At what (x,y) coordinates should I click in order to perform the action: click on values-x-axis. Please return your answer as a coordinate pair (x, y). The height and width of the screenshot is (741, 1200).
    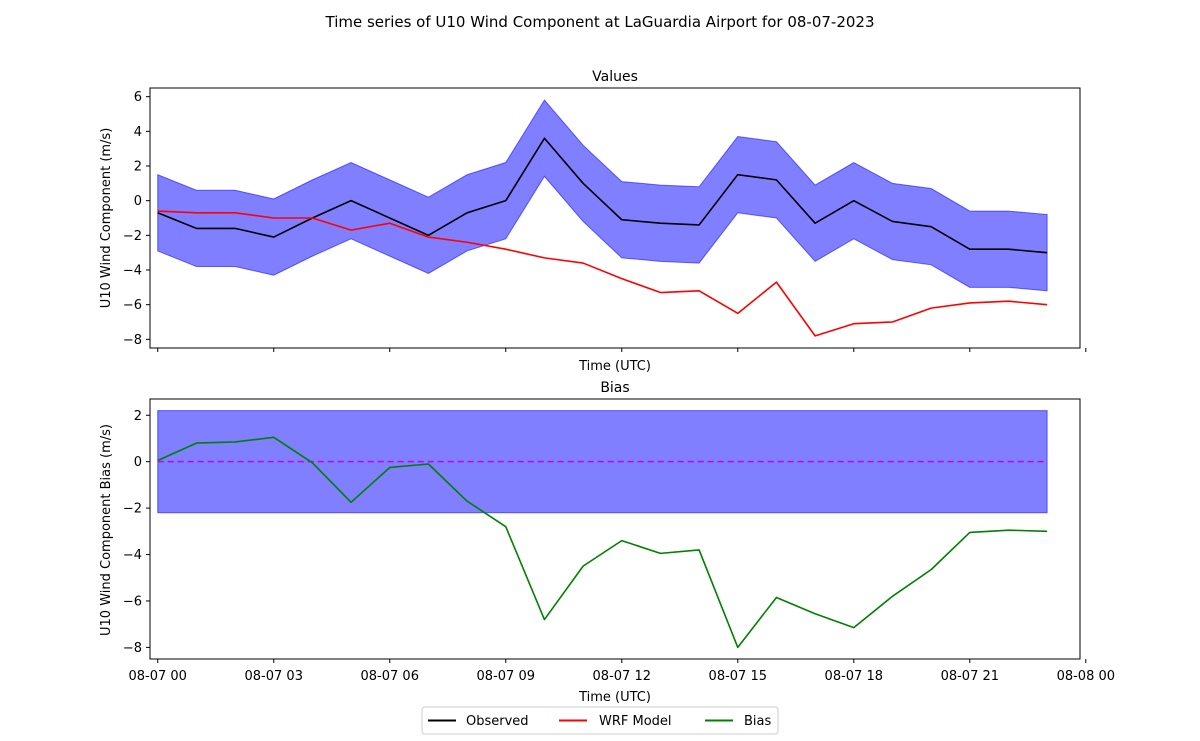
    Looking at the image, I should click on (622, 350).